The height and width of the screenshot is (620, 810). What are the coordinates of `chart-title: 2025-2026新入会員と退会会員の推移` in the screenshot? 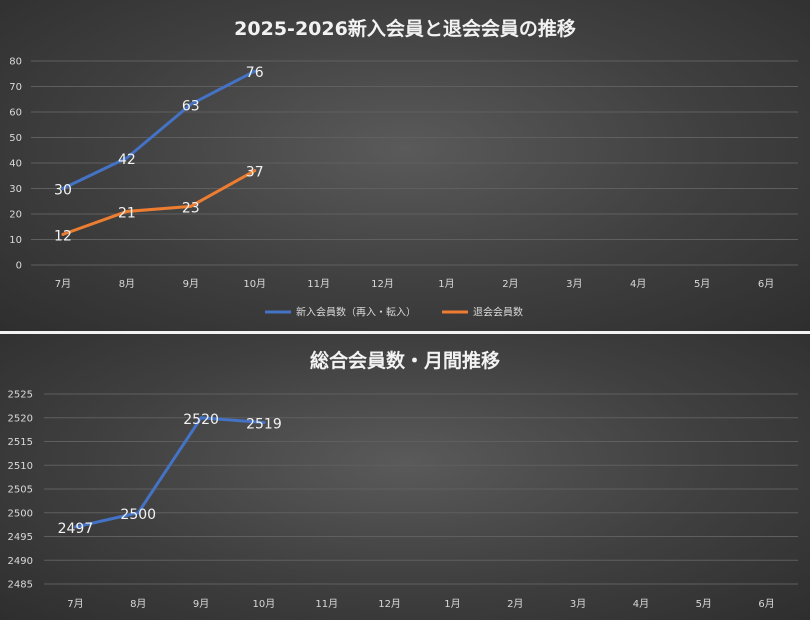 It's located at (405, 28).